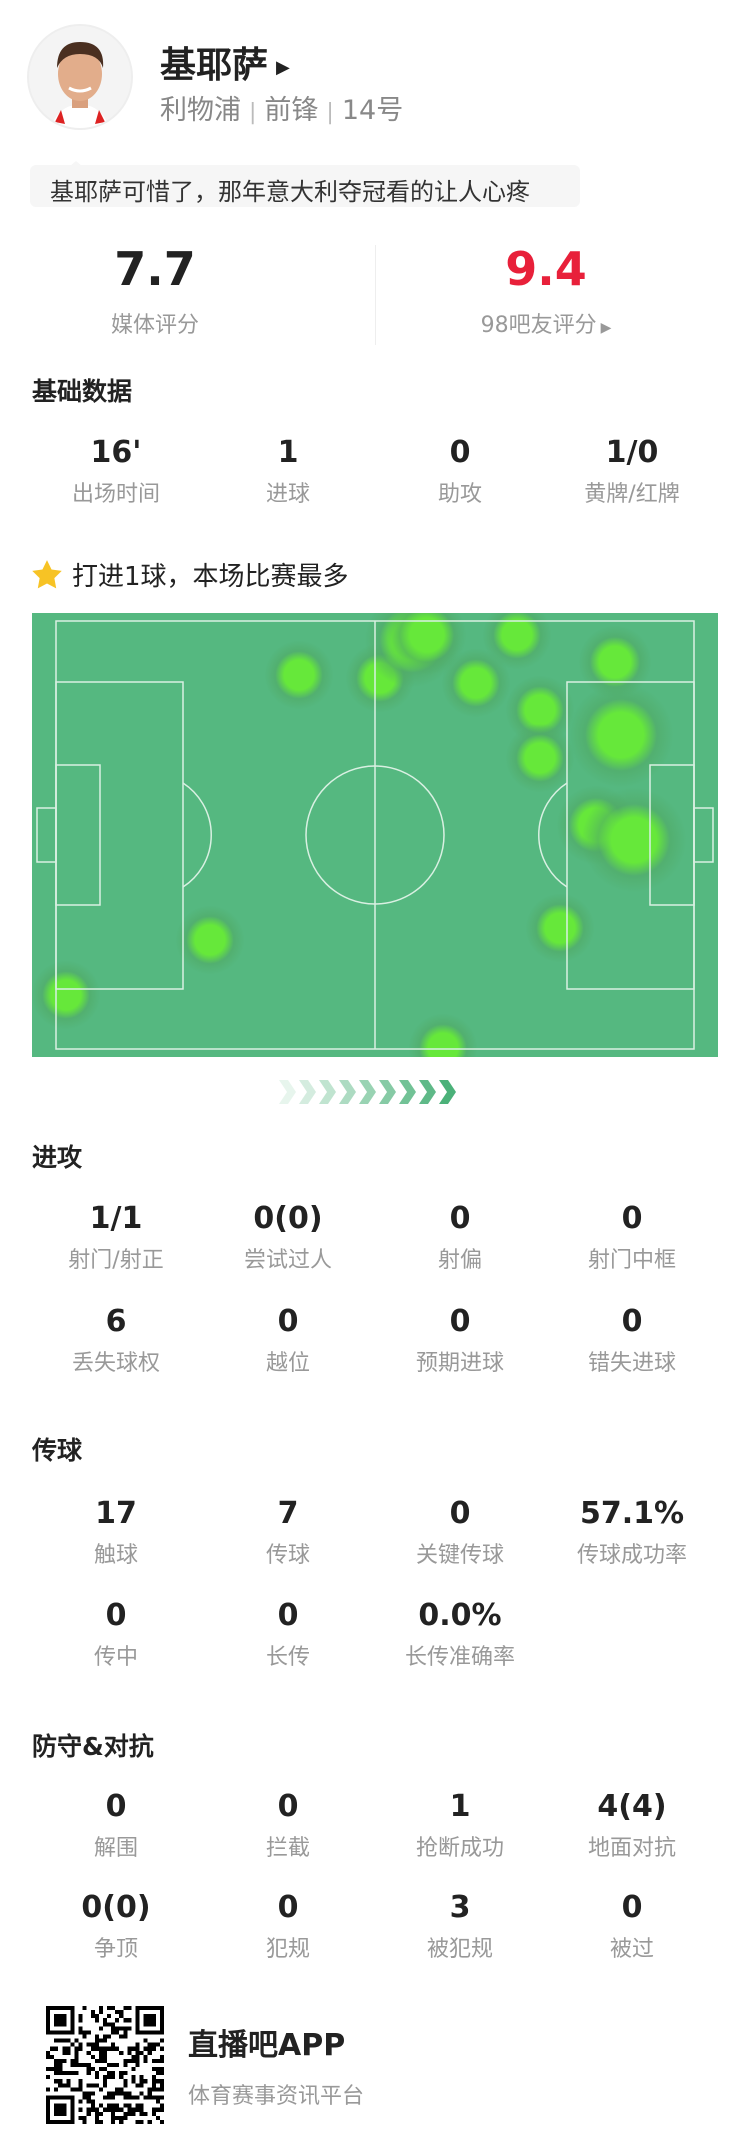  I want to click on player-photo, so click(80, 77).